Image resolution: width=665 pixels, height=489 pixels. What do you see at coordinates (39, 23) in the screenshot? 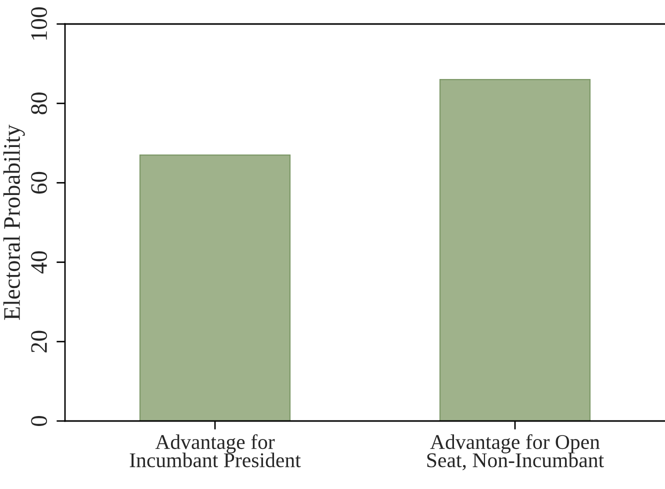
I see `y-tick-label: 100` at bounding box center [39, 23].